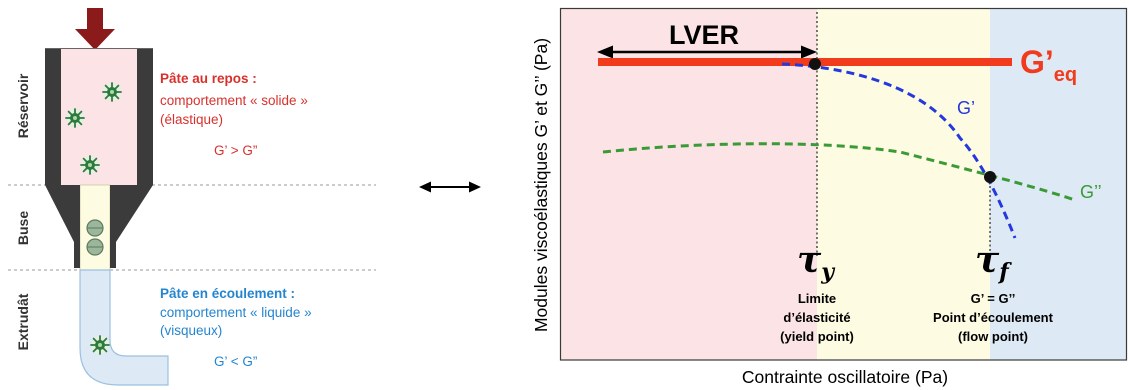  What do you see at coordinates (208, 78) in the screenshot?
I see `rest-title: Pâte au repos :` at bounding box center [208, 78].